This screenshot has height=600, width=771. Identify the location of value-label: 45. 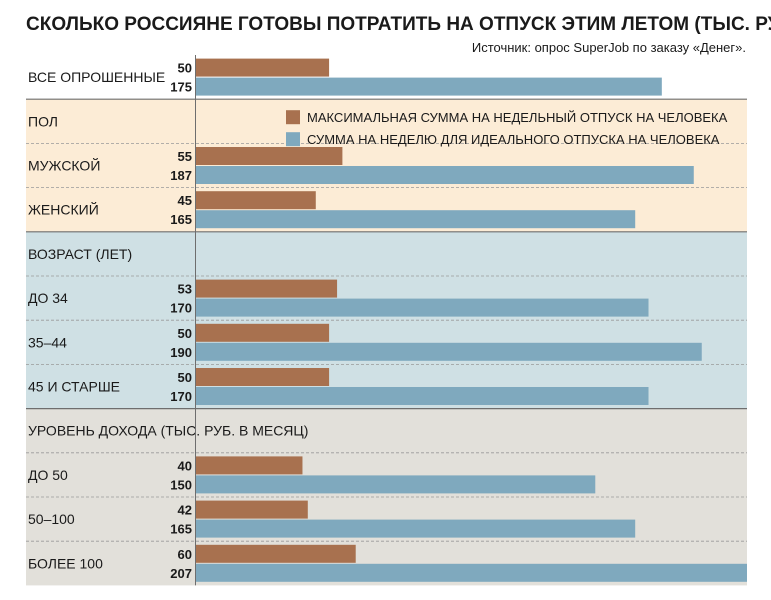
(185, 200).